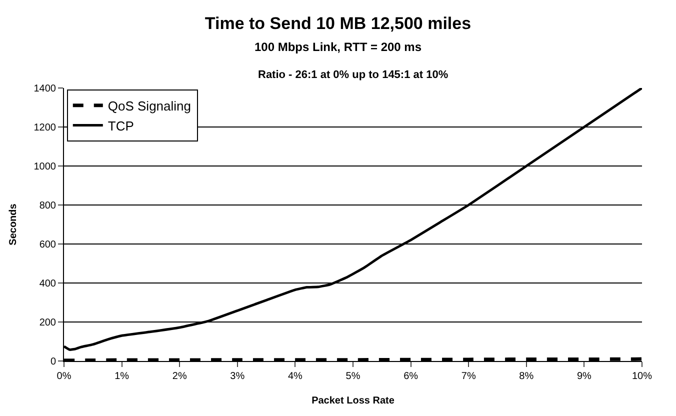  Describe the element at coordinates (121, 126) in the screenshot. I see `legend-label: TCP` at that location.